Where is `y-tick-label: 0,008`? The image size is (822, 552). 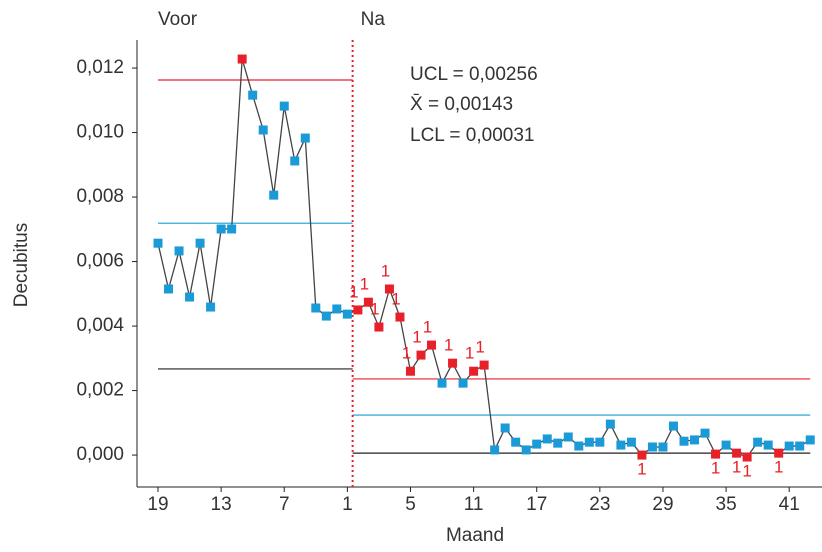 y-tick-label: 0,008 is located at coordinates (100, 196).